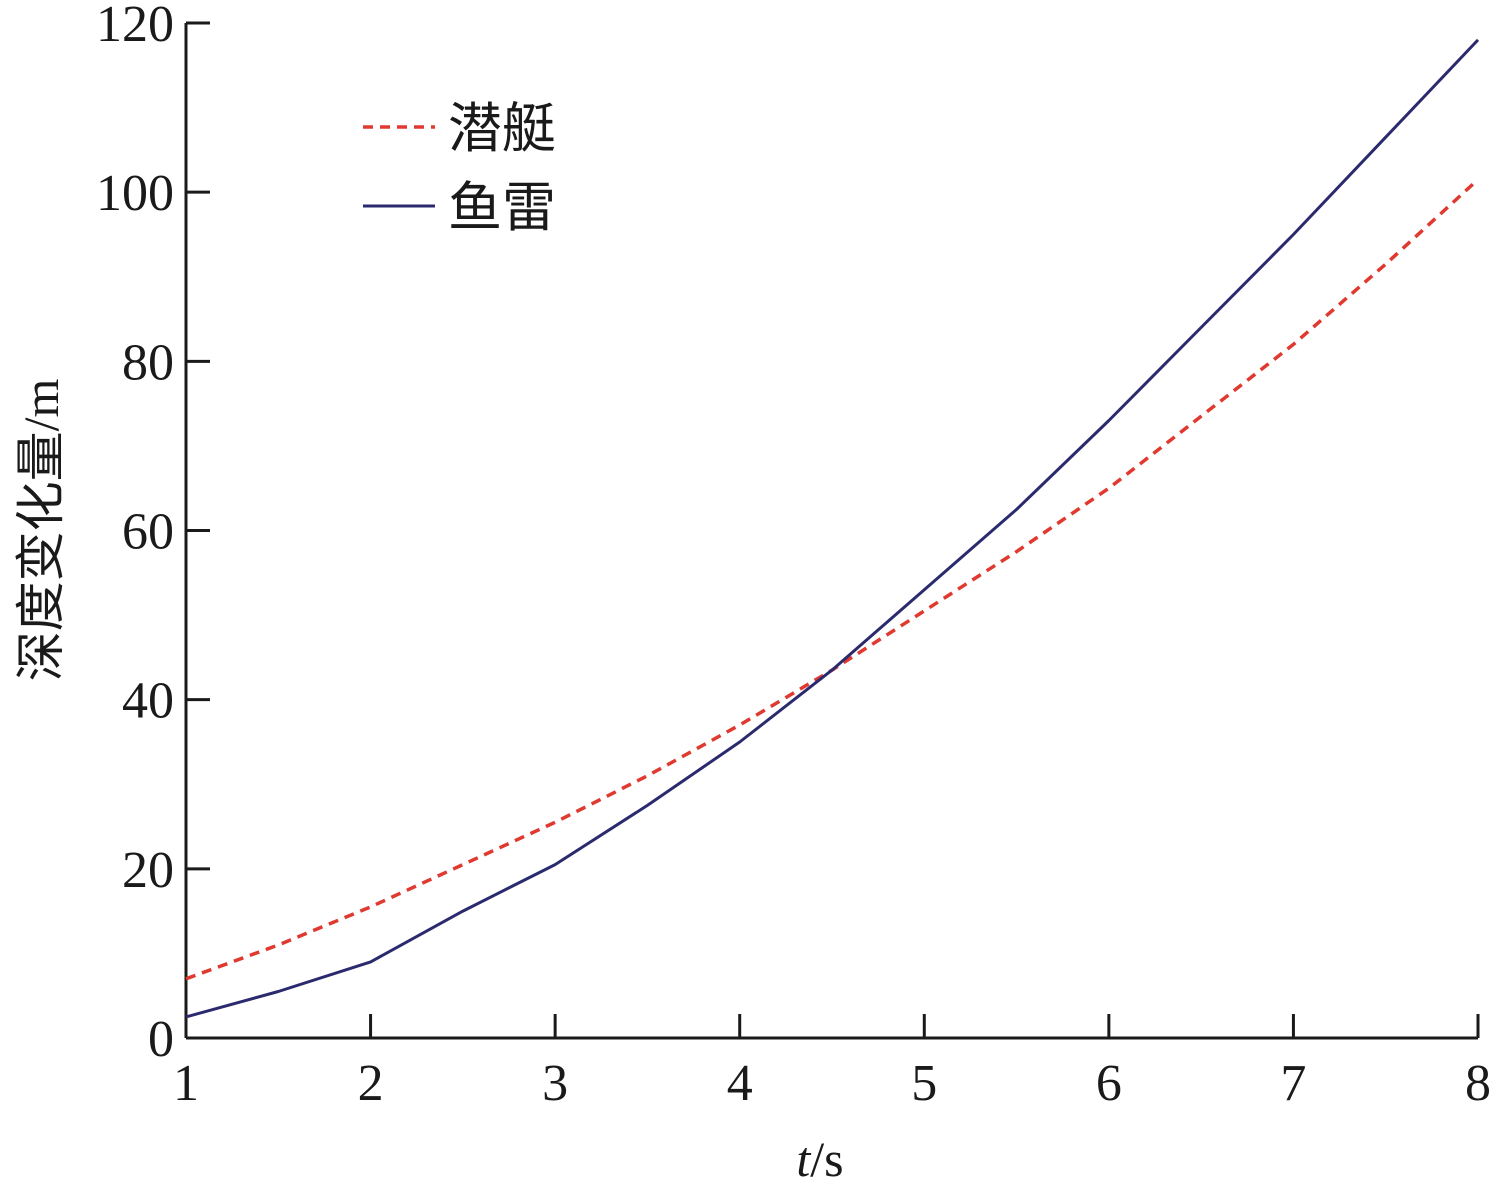 The image size is (1496, 1181). I want to click on x-tick-label: 6, so click(1109, 1083).